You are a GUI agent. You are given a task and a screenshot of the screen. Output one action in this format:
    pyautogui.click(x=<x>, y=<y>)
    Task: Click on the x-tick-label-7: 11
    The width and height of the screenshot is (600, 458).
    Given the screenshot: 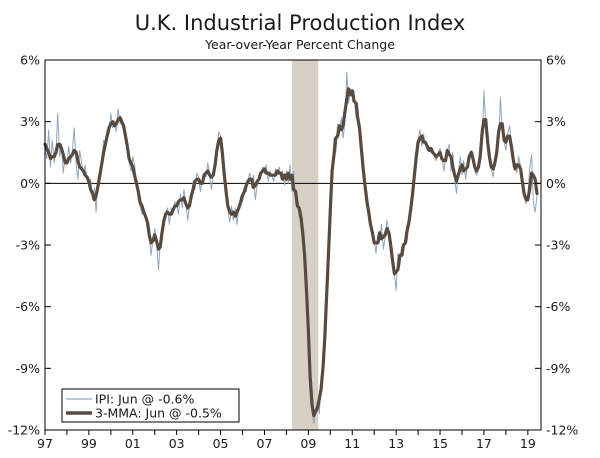 What is the action you would take?
    pyautogui.click(x=352, y=443)
    